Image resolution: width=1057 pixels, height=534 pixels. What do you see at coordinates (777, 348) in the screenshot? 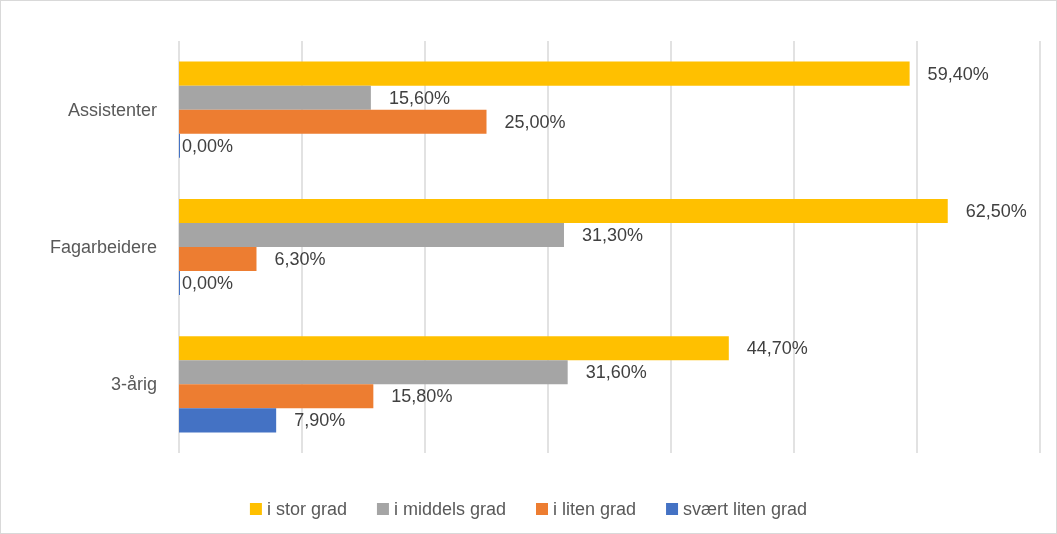
I see `data-label: 44,70%` at bounding box center [777, 348].